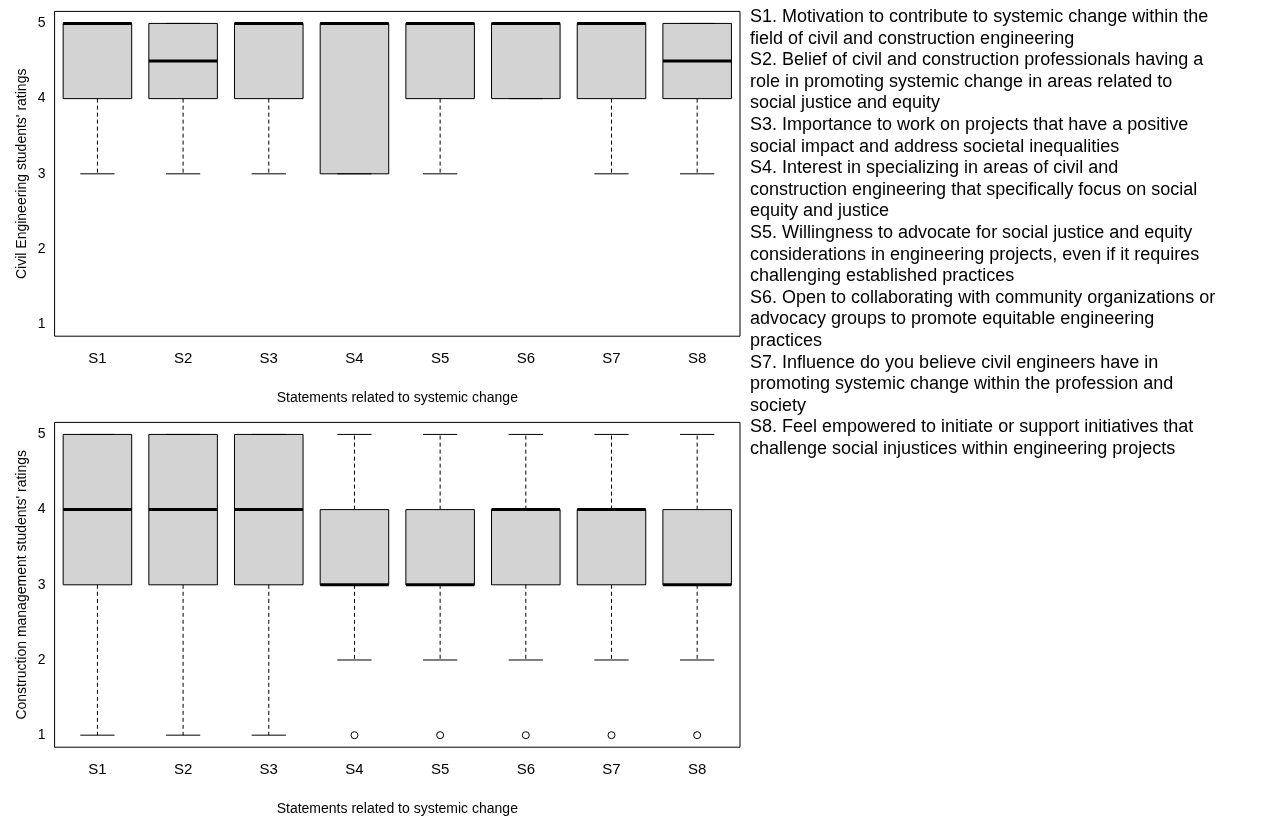 Image resolution: width=1265 pixels, height=823 pixels. What do you see at coordinates (977, 81) in the screenshot?
I see `text: S2. Belief of civil and construction professionals having a role in promoting systemic change in areas related to social justice and equity` at bounding box center [977, 81].